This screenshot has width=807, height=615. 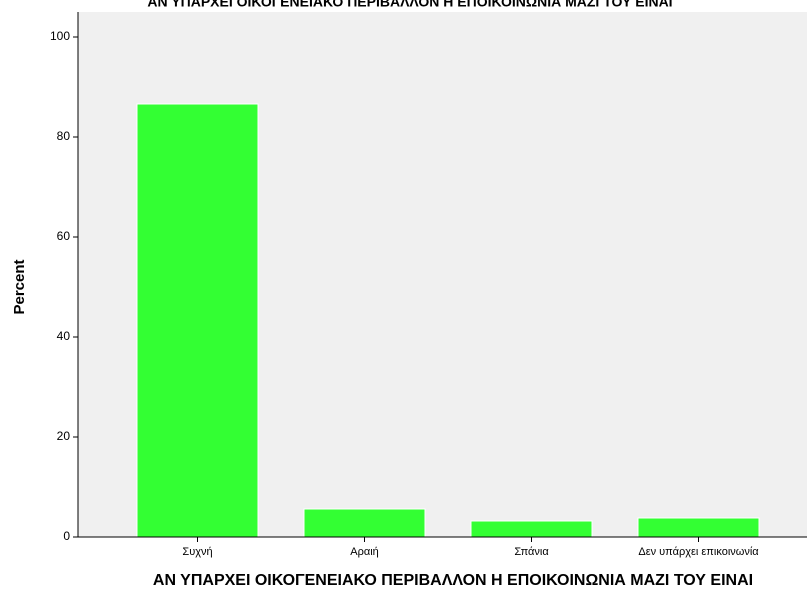 I want to click on y-axis-label: Percent, so click(x=19, y=286).